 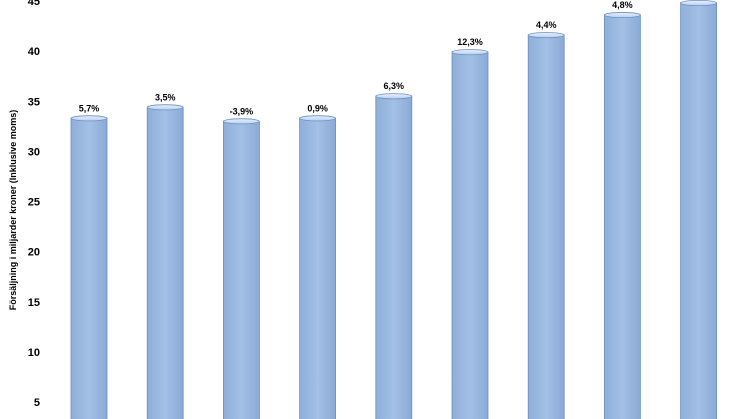 I want to click on y-tick-label: 30, so click(x=34, y=152).